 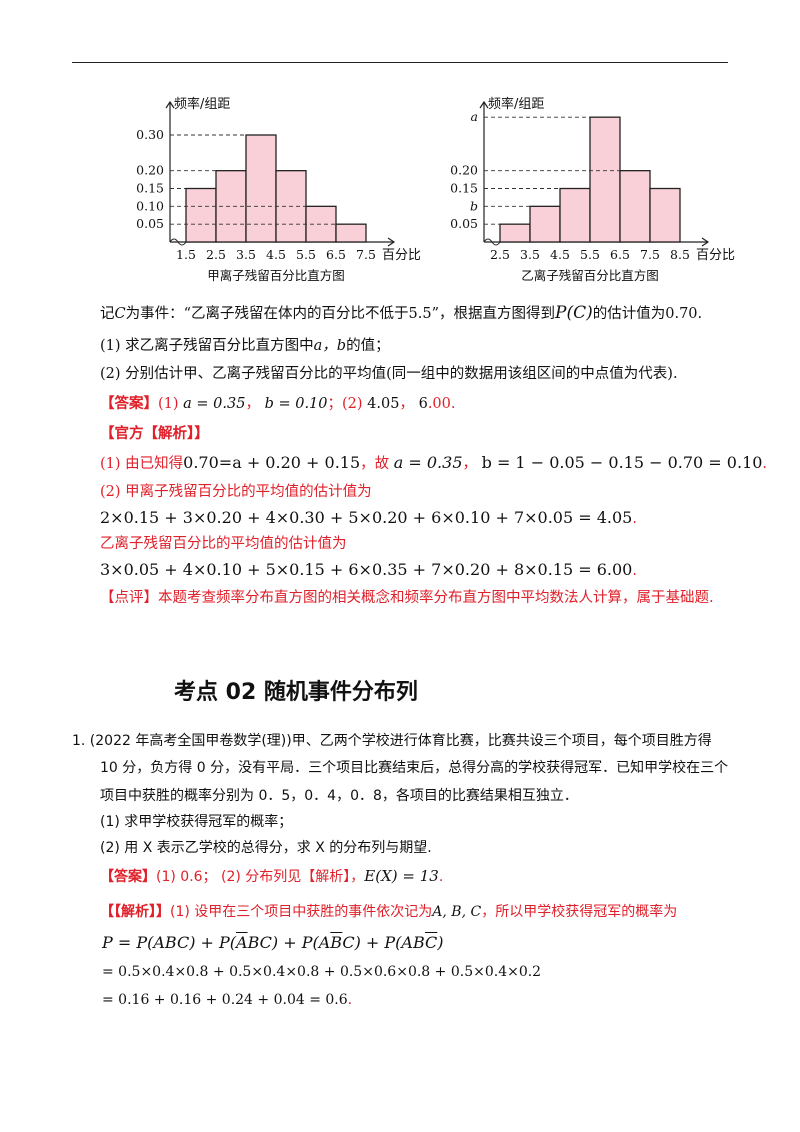 I want to click on intro-text-1: 记, so click(x=107, y=314).